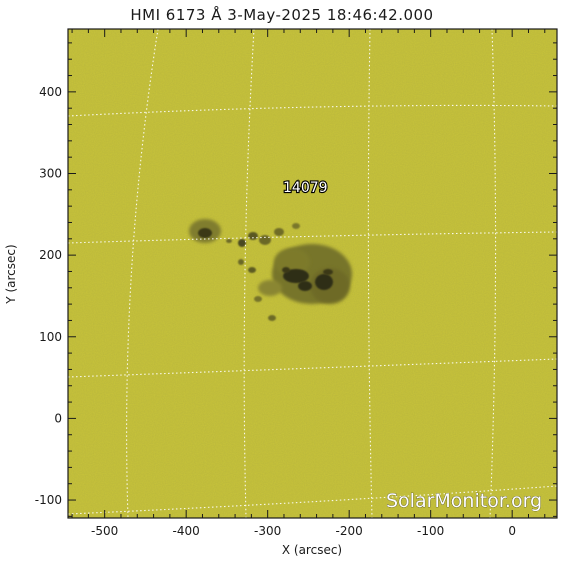 This screenshot has width=564, height=564. Describe the element at coordinates (205, 233) in the screenshot. I see `trailing-spot-umbra` at that location.